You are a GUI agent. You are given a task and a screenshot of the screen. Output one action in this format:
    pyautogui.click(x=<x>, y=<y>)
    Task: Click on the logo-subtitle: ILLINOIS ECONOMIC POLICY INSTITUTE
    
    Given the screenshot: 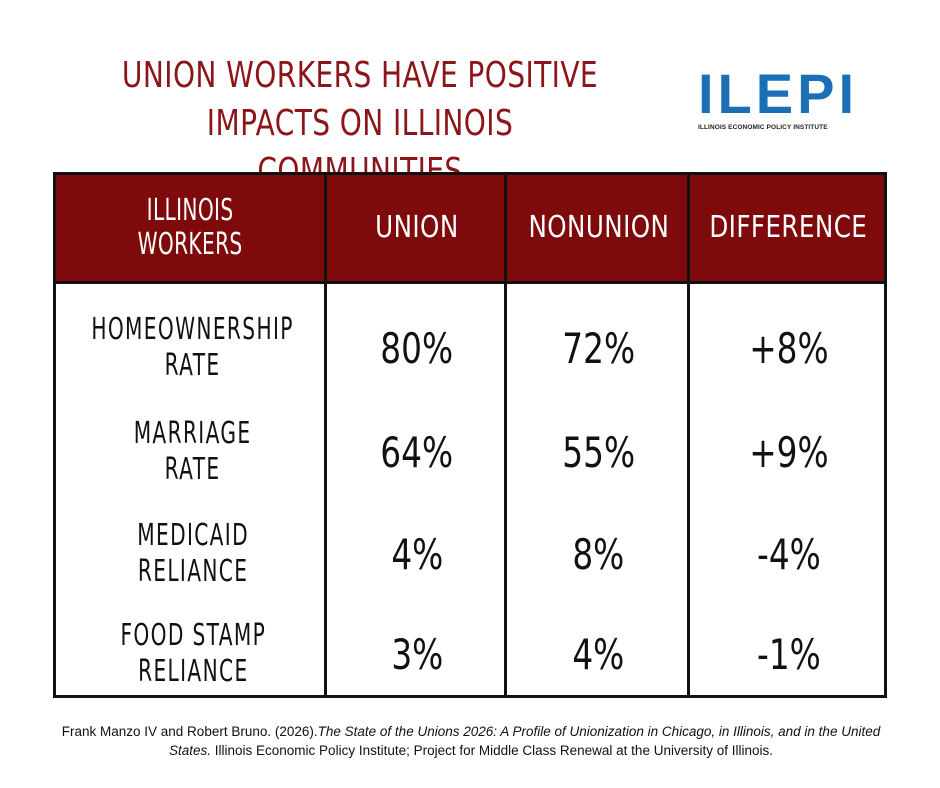 What is the action you would take?
    pyautogui.click(x=763, y=127)
    